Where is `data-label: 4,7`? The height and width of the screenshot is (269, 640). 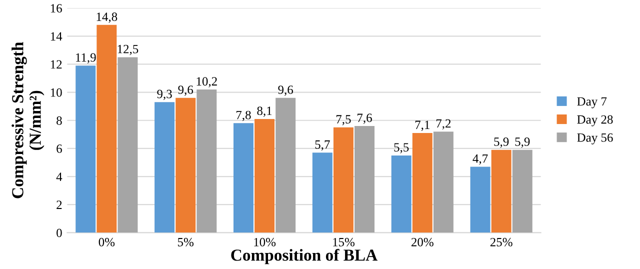 data-label: 4,7 is located at coordinates (480, 159).